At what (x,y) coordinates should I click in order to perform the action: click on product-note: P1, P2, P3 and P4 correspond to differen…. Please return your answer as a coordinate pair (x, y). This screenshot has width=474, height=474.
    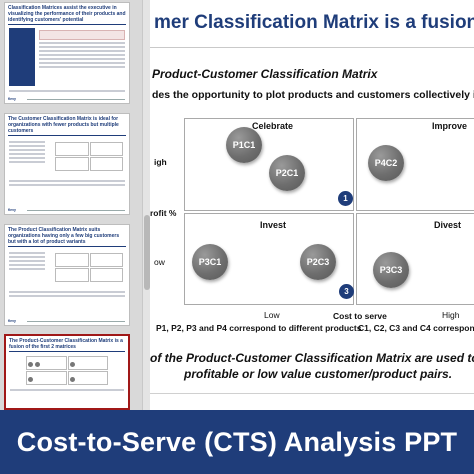
    Looking at the image, I should click on (259, 328).